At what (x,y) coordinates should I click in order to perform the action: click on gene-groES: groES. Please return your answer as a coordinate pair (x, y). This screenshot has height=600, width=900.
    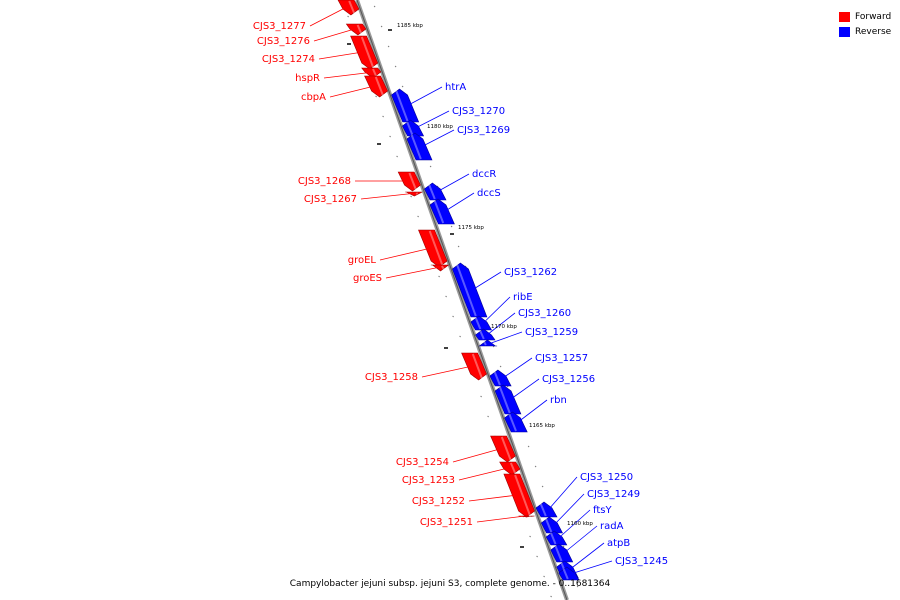
    Looking at the image, I should click on (401, 274).